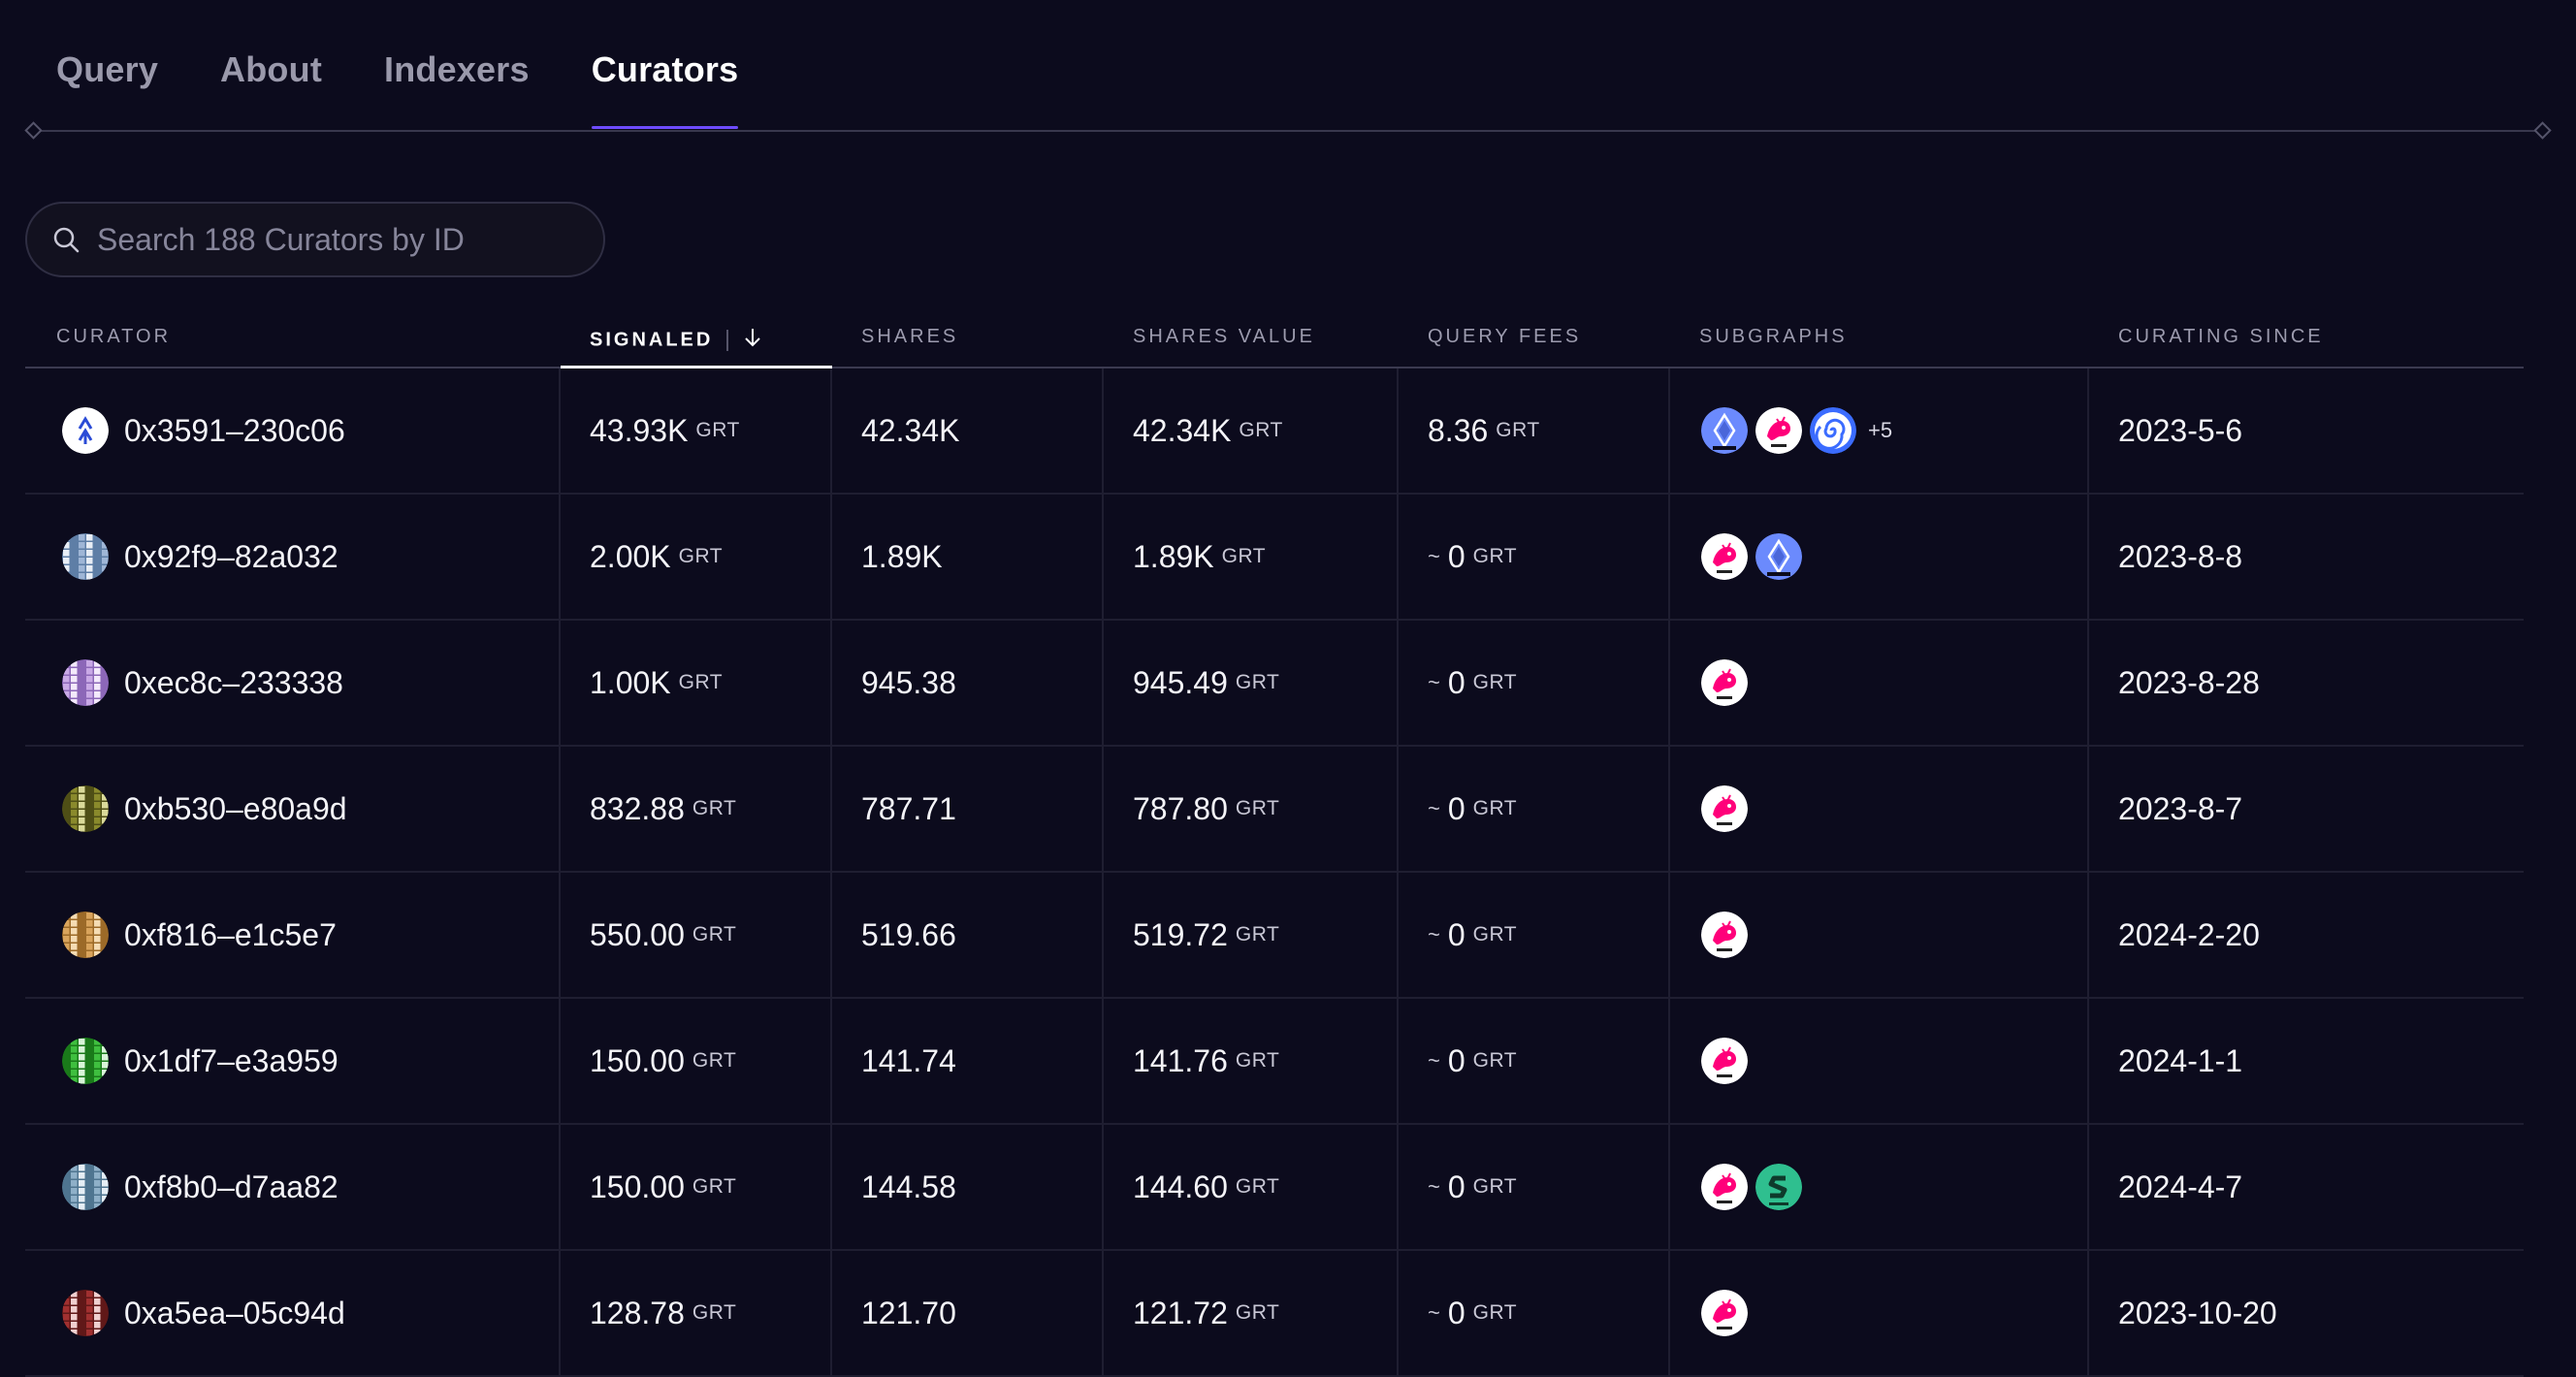 Image resolution: width=2576 pixels, height=1377 pixels. Describe the element at coordinates (663, 1187) in the screenshot. I see `signaled-cell: 150.00 GRT` at that location.